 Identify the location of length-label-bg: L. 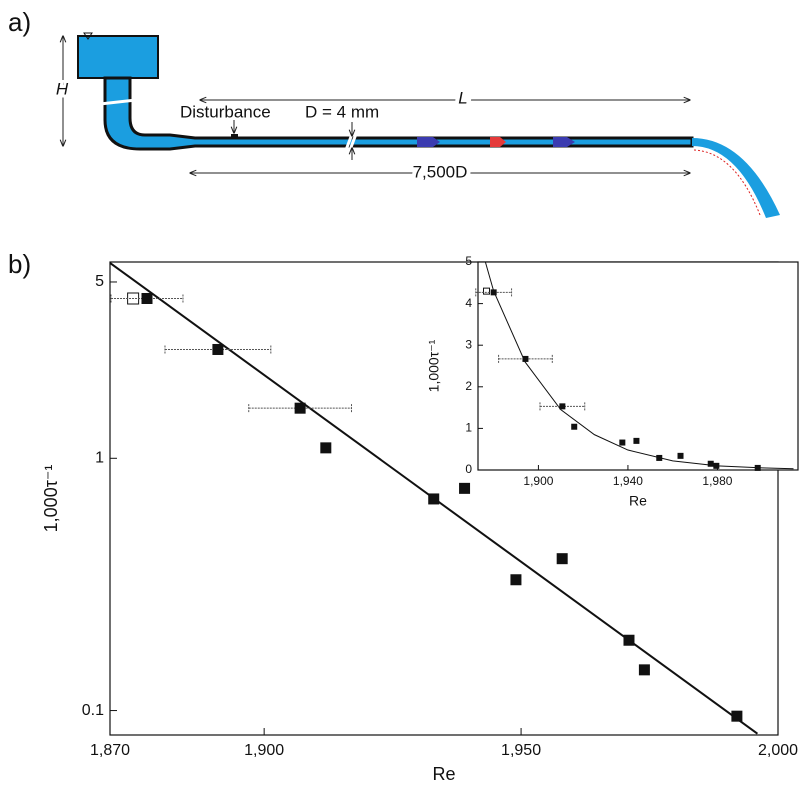
(462, 97).